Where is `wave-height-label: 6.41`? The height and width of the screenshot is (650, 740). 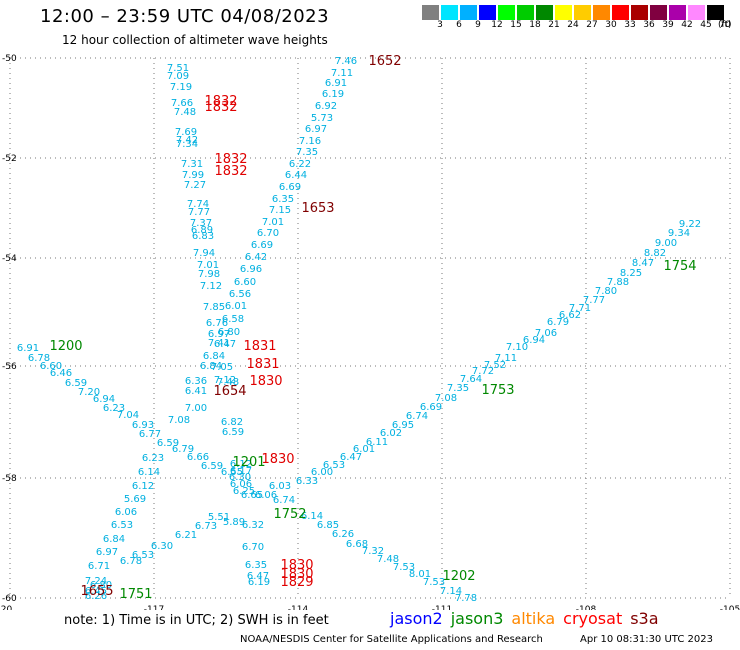 wave-height-label: 6.41 is located at coordinates (196, 391).